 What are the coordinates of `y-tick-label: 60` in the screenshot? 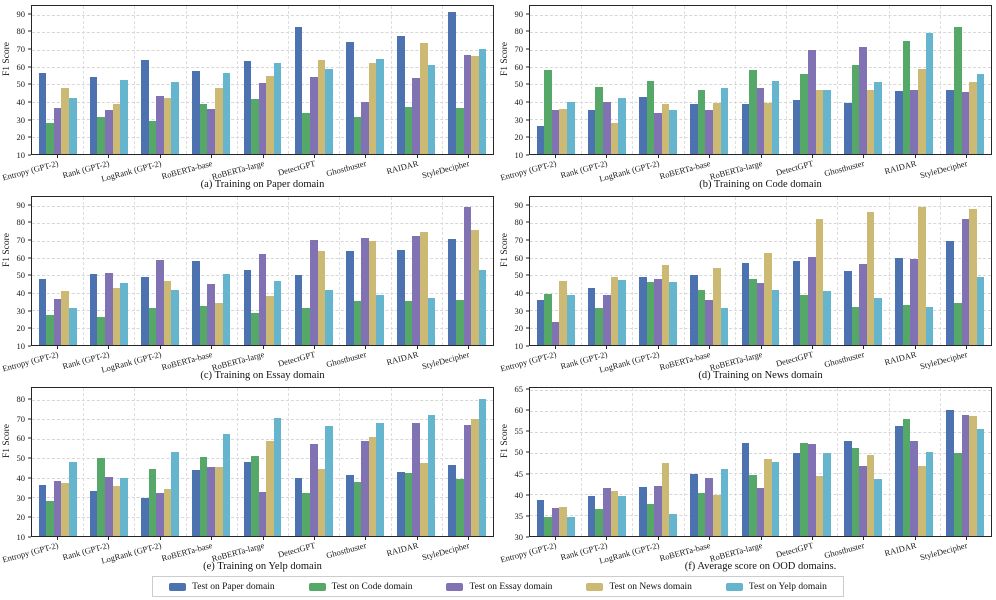 It's located at (519, 257).